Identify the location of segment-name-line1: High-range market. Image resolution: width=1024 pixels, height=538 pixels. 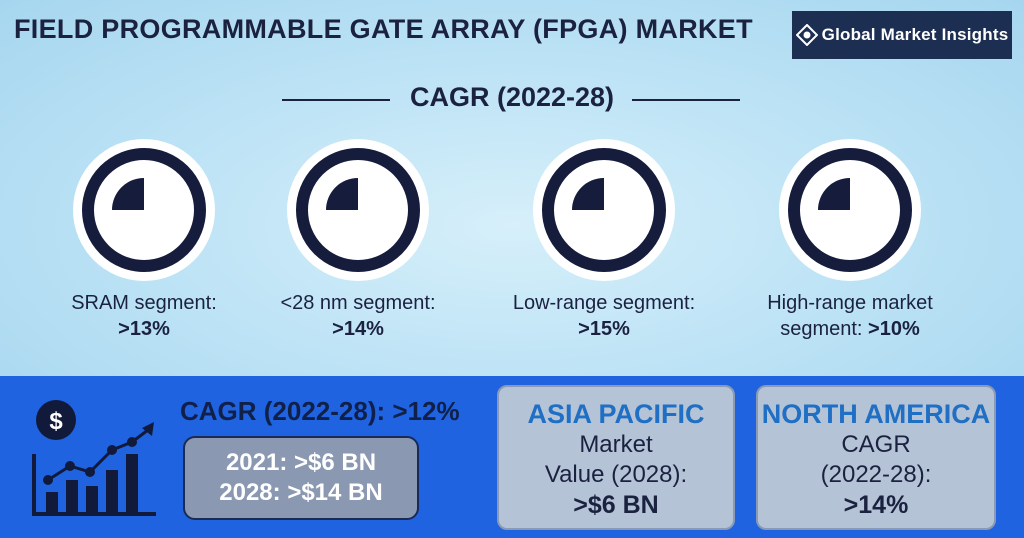
(850, 303).